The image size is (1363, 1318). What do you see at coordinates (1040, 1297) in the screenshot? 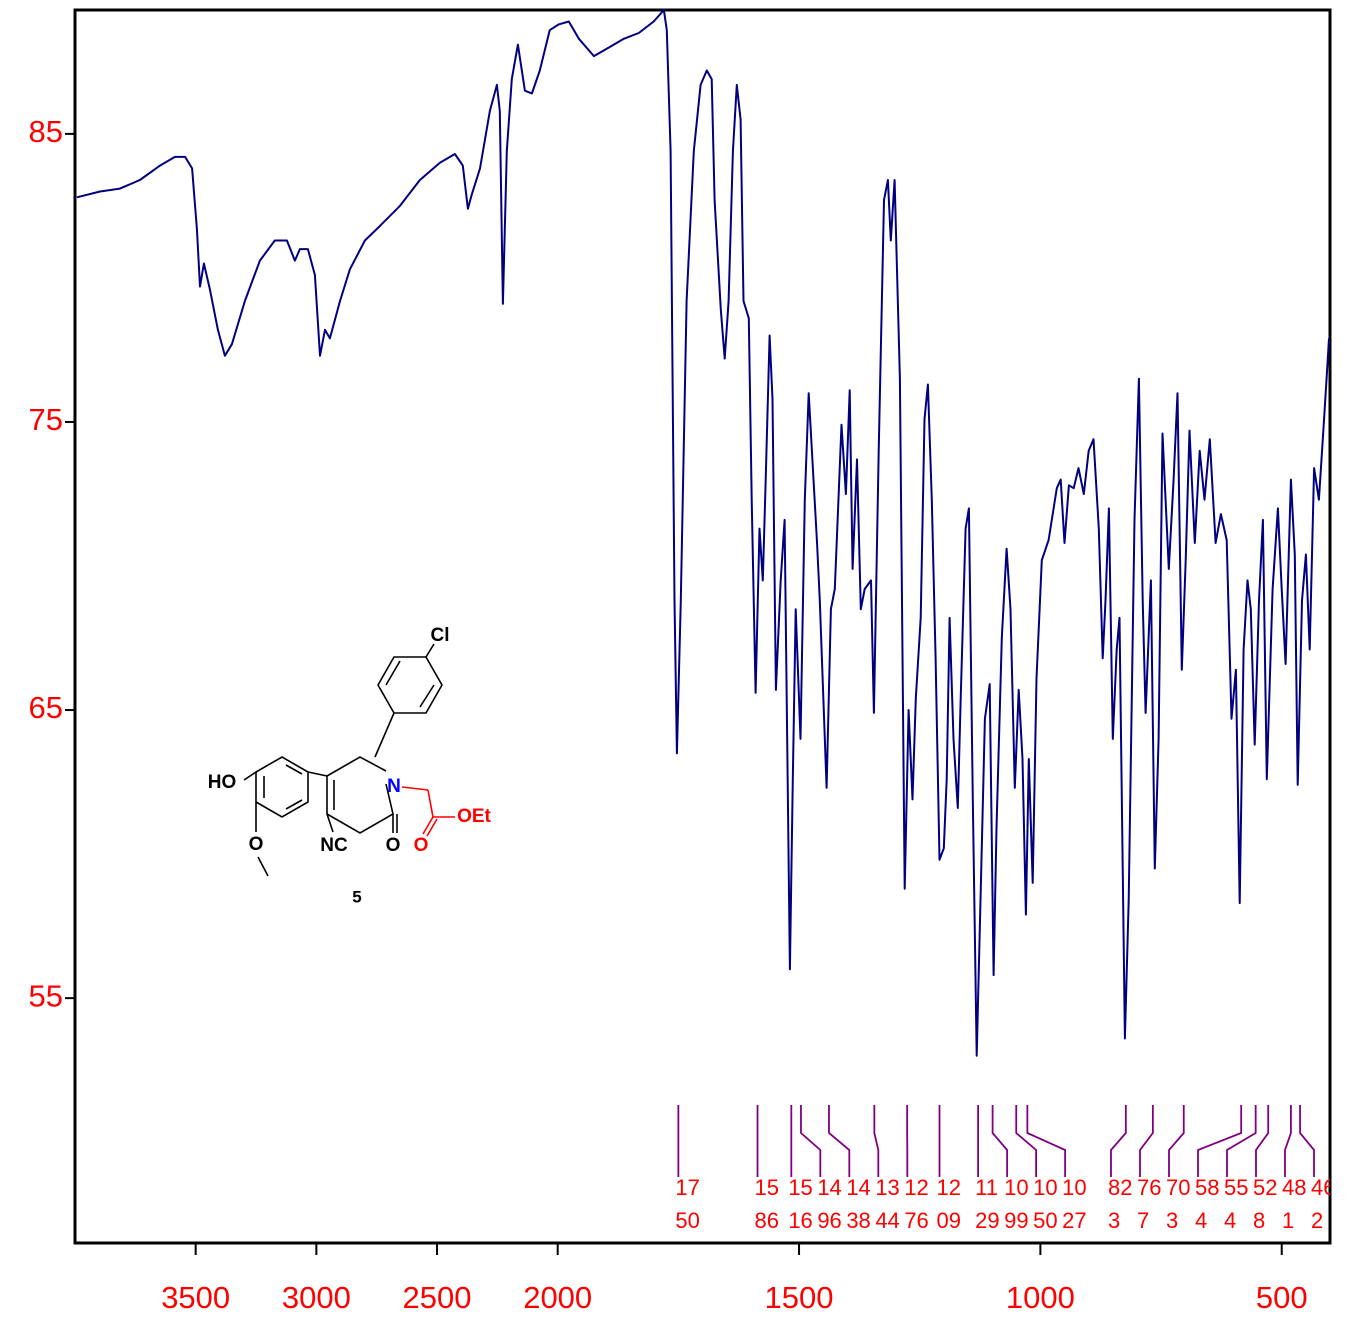
I see `x-tick-label: 1000` at bounding box center [1040, 1297].